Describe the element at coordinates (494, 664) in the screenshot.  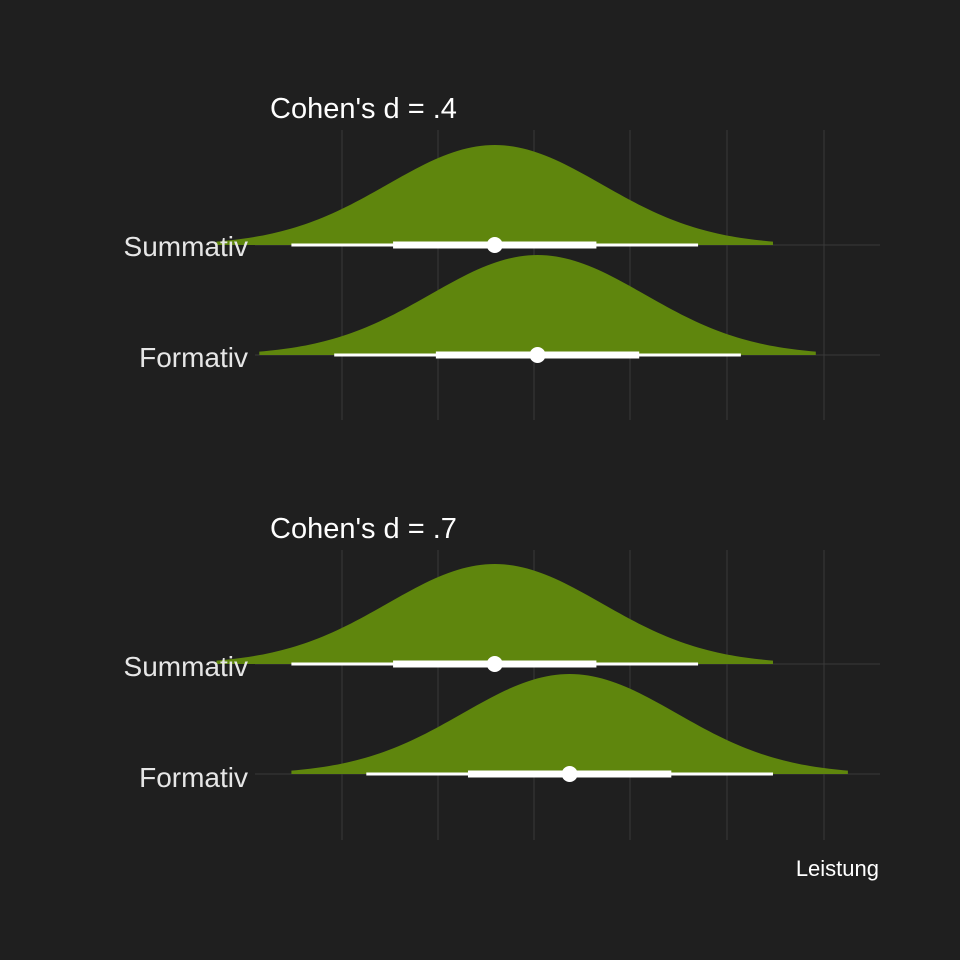
I see `panel-2-point-summativ` at that location.